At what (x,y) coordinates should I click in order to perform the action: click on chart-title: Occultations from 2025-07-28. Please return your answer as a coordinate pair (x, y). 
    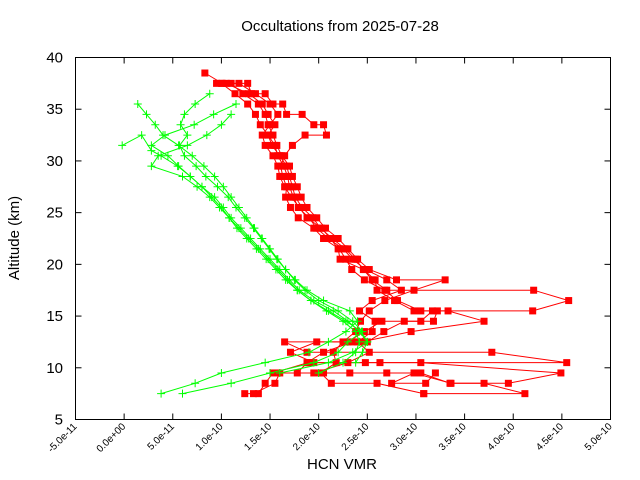
    Looking at the image, I should click on (340, 26).